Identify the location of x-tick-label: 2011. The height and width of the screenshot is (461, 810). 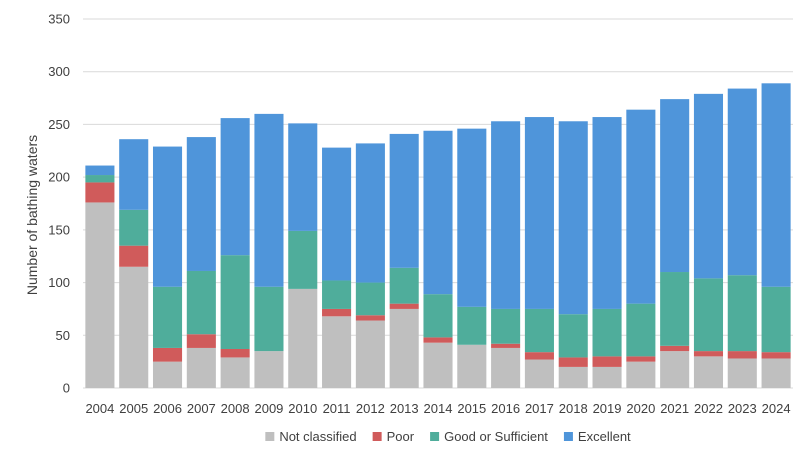
(337, 408).